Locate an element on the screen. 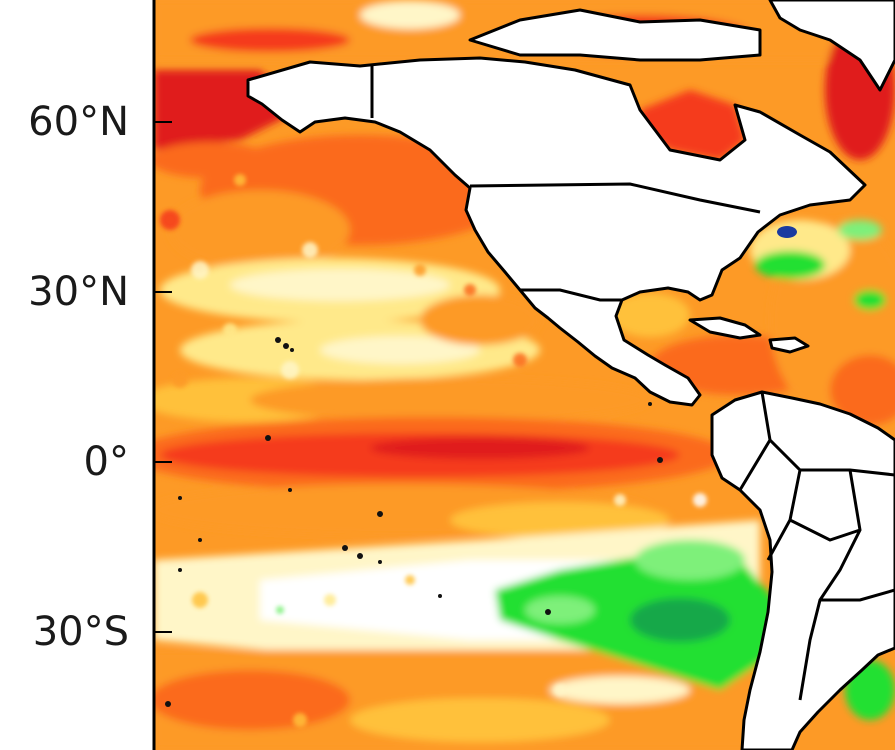  cuba is located at coordinates (725, 328).